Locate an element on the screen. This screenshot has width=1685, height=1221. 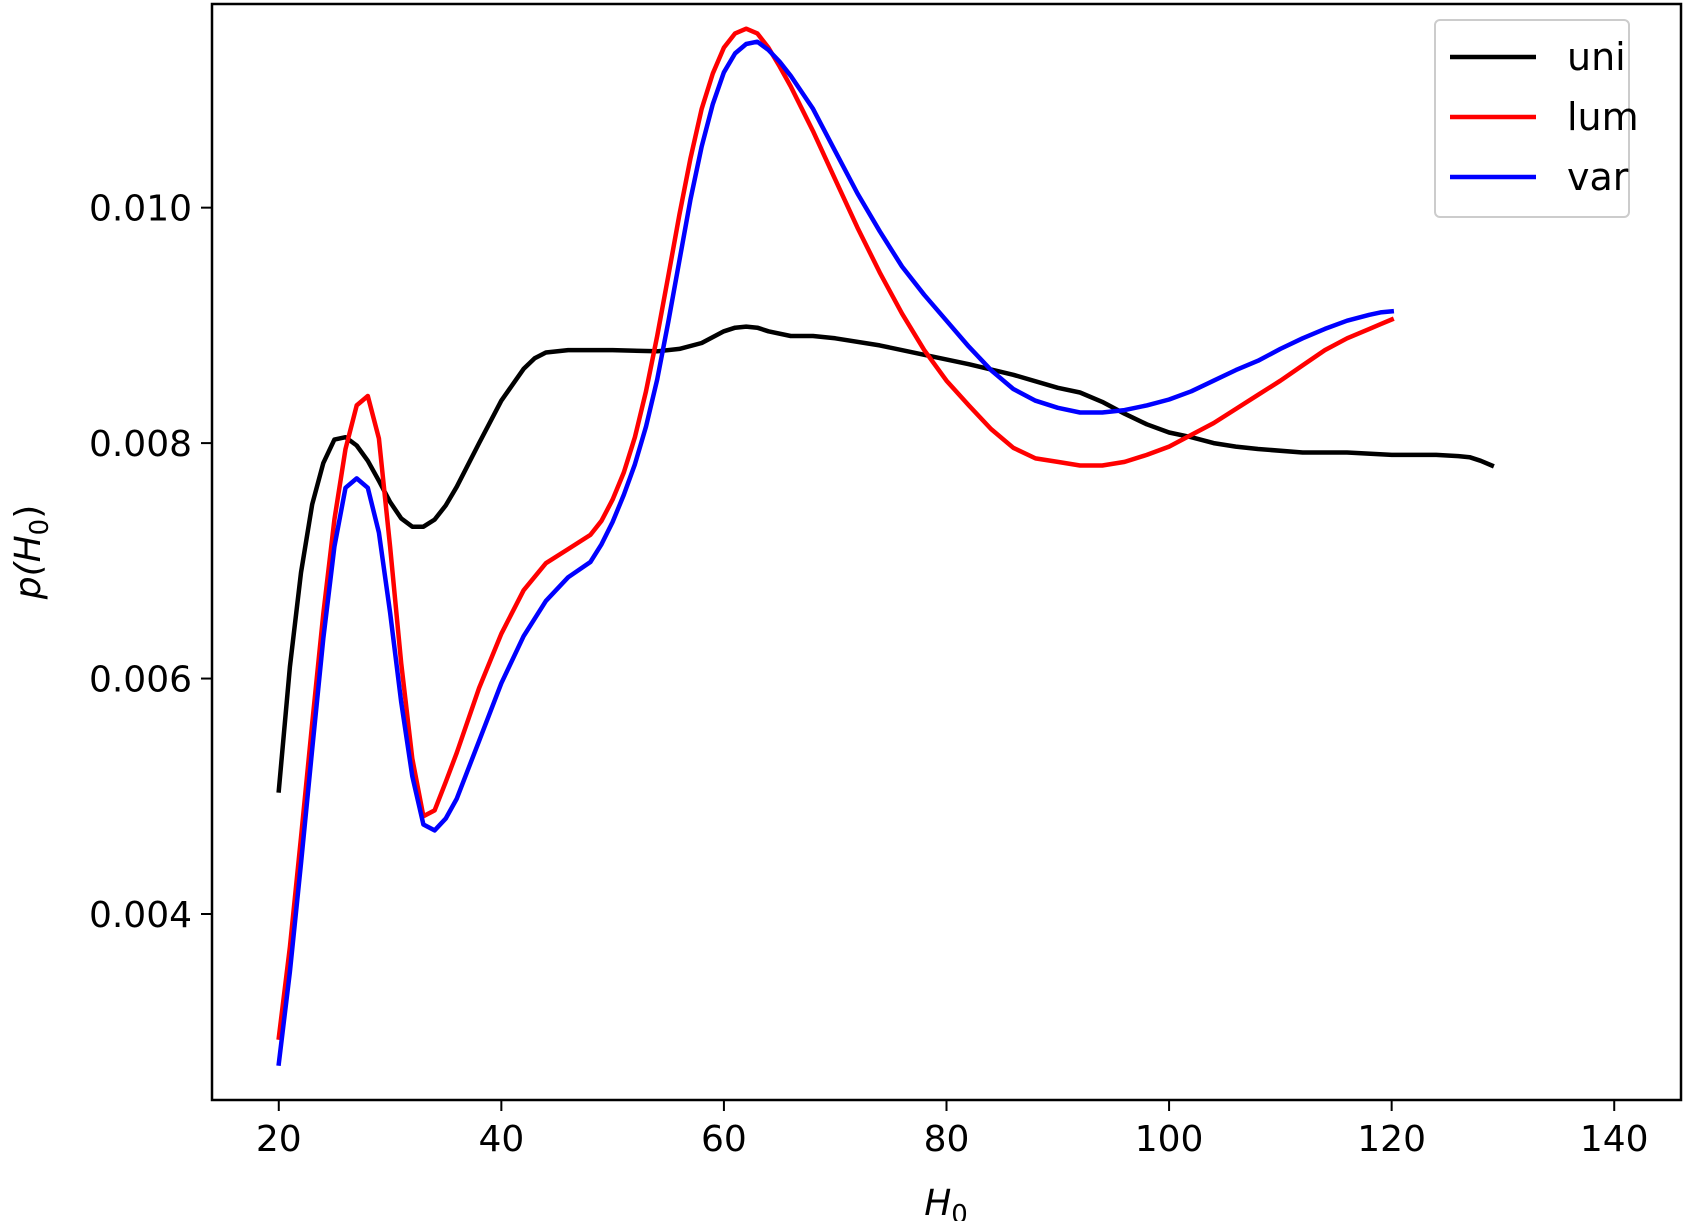
x-tick-label: 100 is located at coordinates (1169, 1139).